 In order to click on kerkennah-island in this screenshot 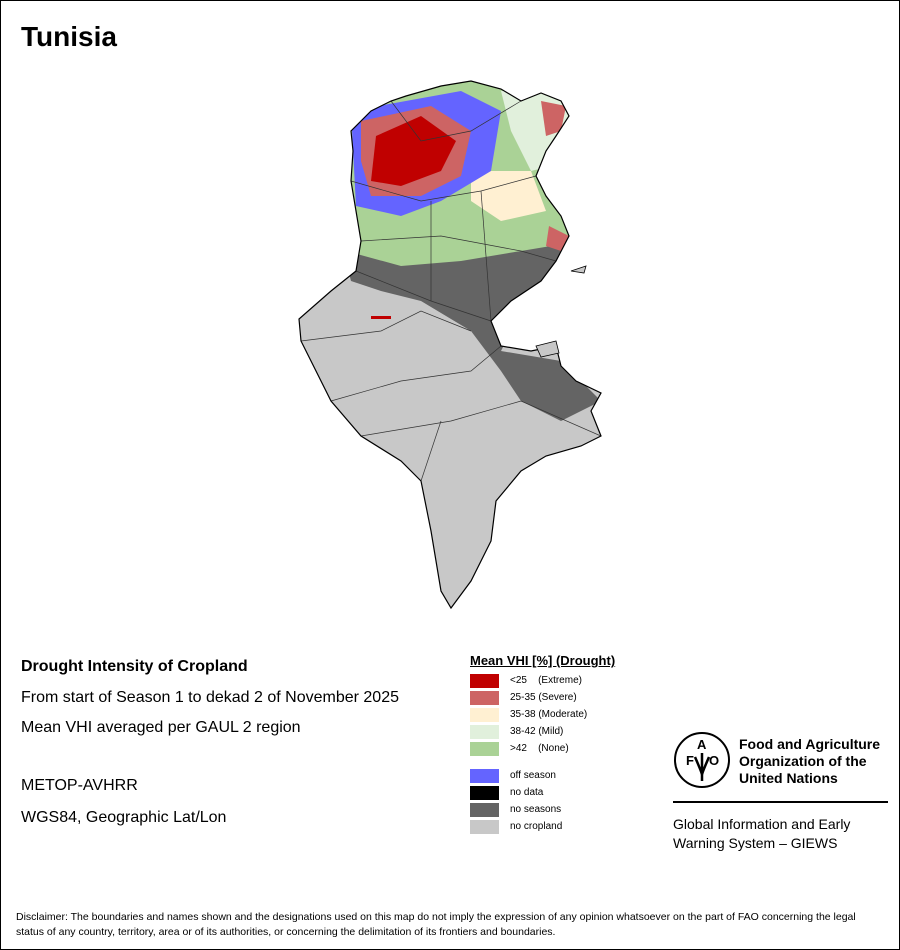, I will do `click(578, 269)`.